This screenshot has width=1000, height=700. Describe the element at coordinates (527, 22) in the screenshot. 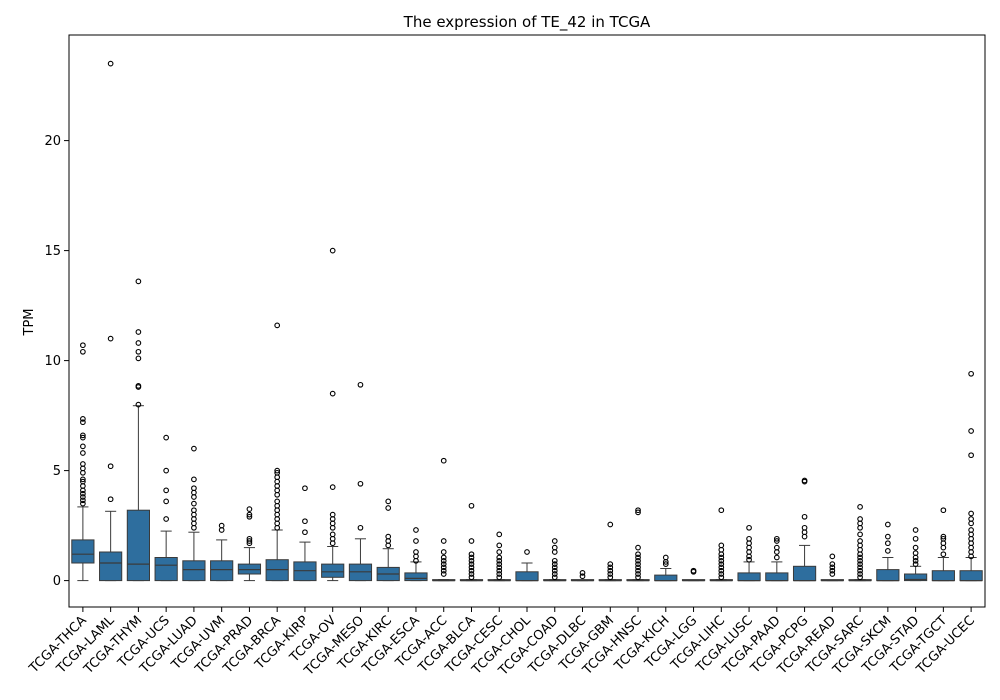

I see `chart-title: The expression of TE_42 in TCGA` at that location.